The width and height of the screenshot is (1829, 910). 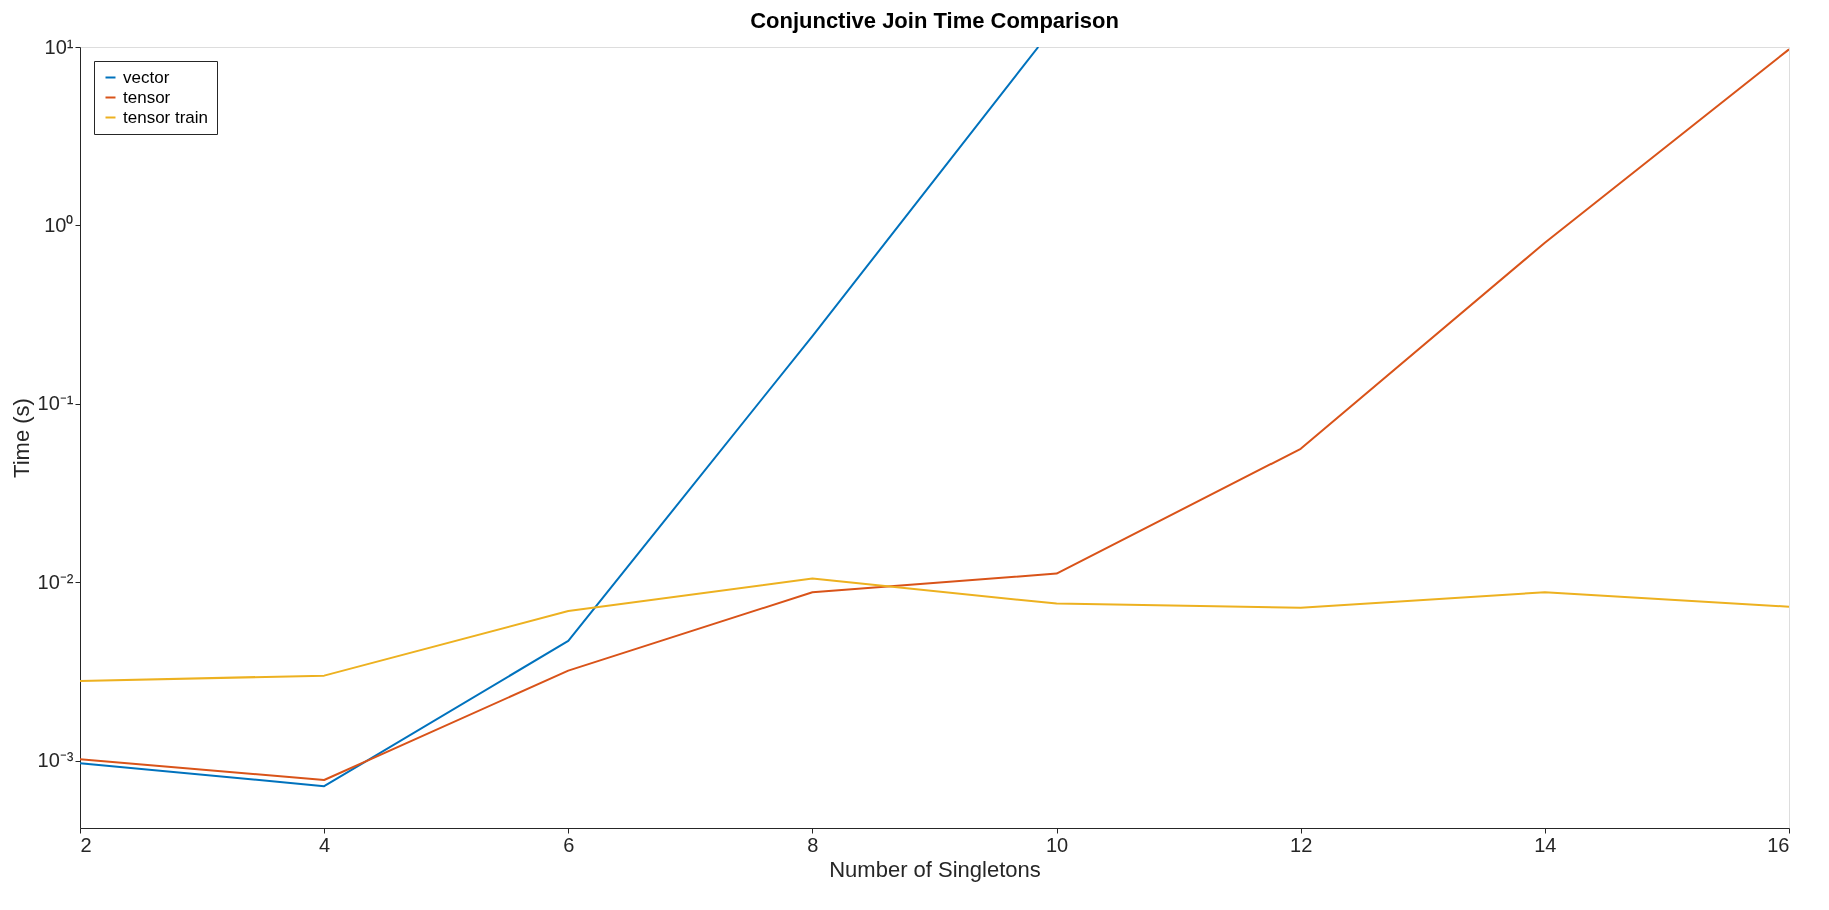 What do you see at coordinates (934, 20) in the screenshot?
I see `chart-title: Conjunctive Join Time Comparison` at bounding box center [934, 20].